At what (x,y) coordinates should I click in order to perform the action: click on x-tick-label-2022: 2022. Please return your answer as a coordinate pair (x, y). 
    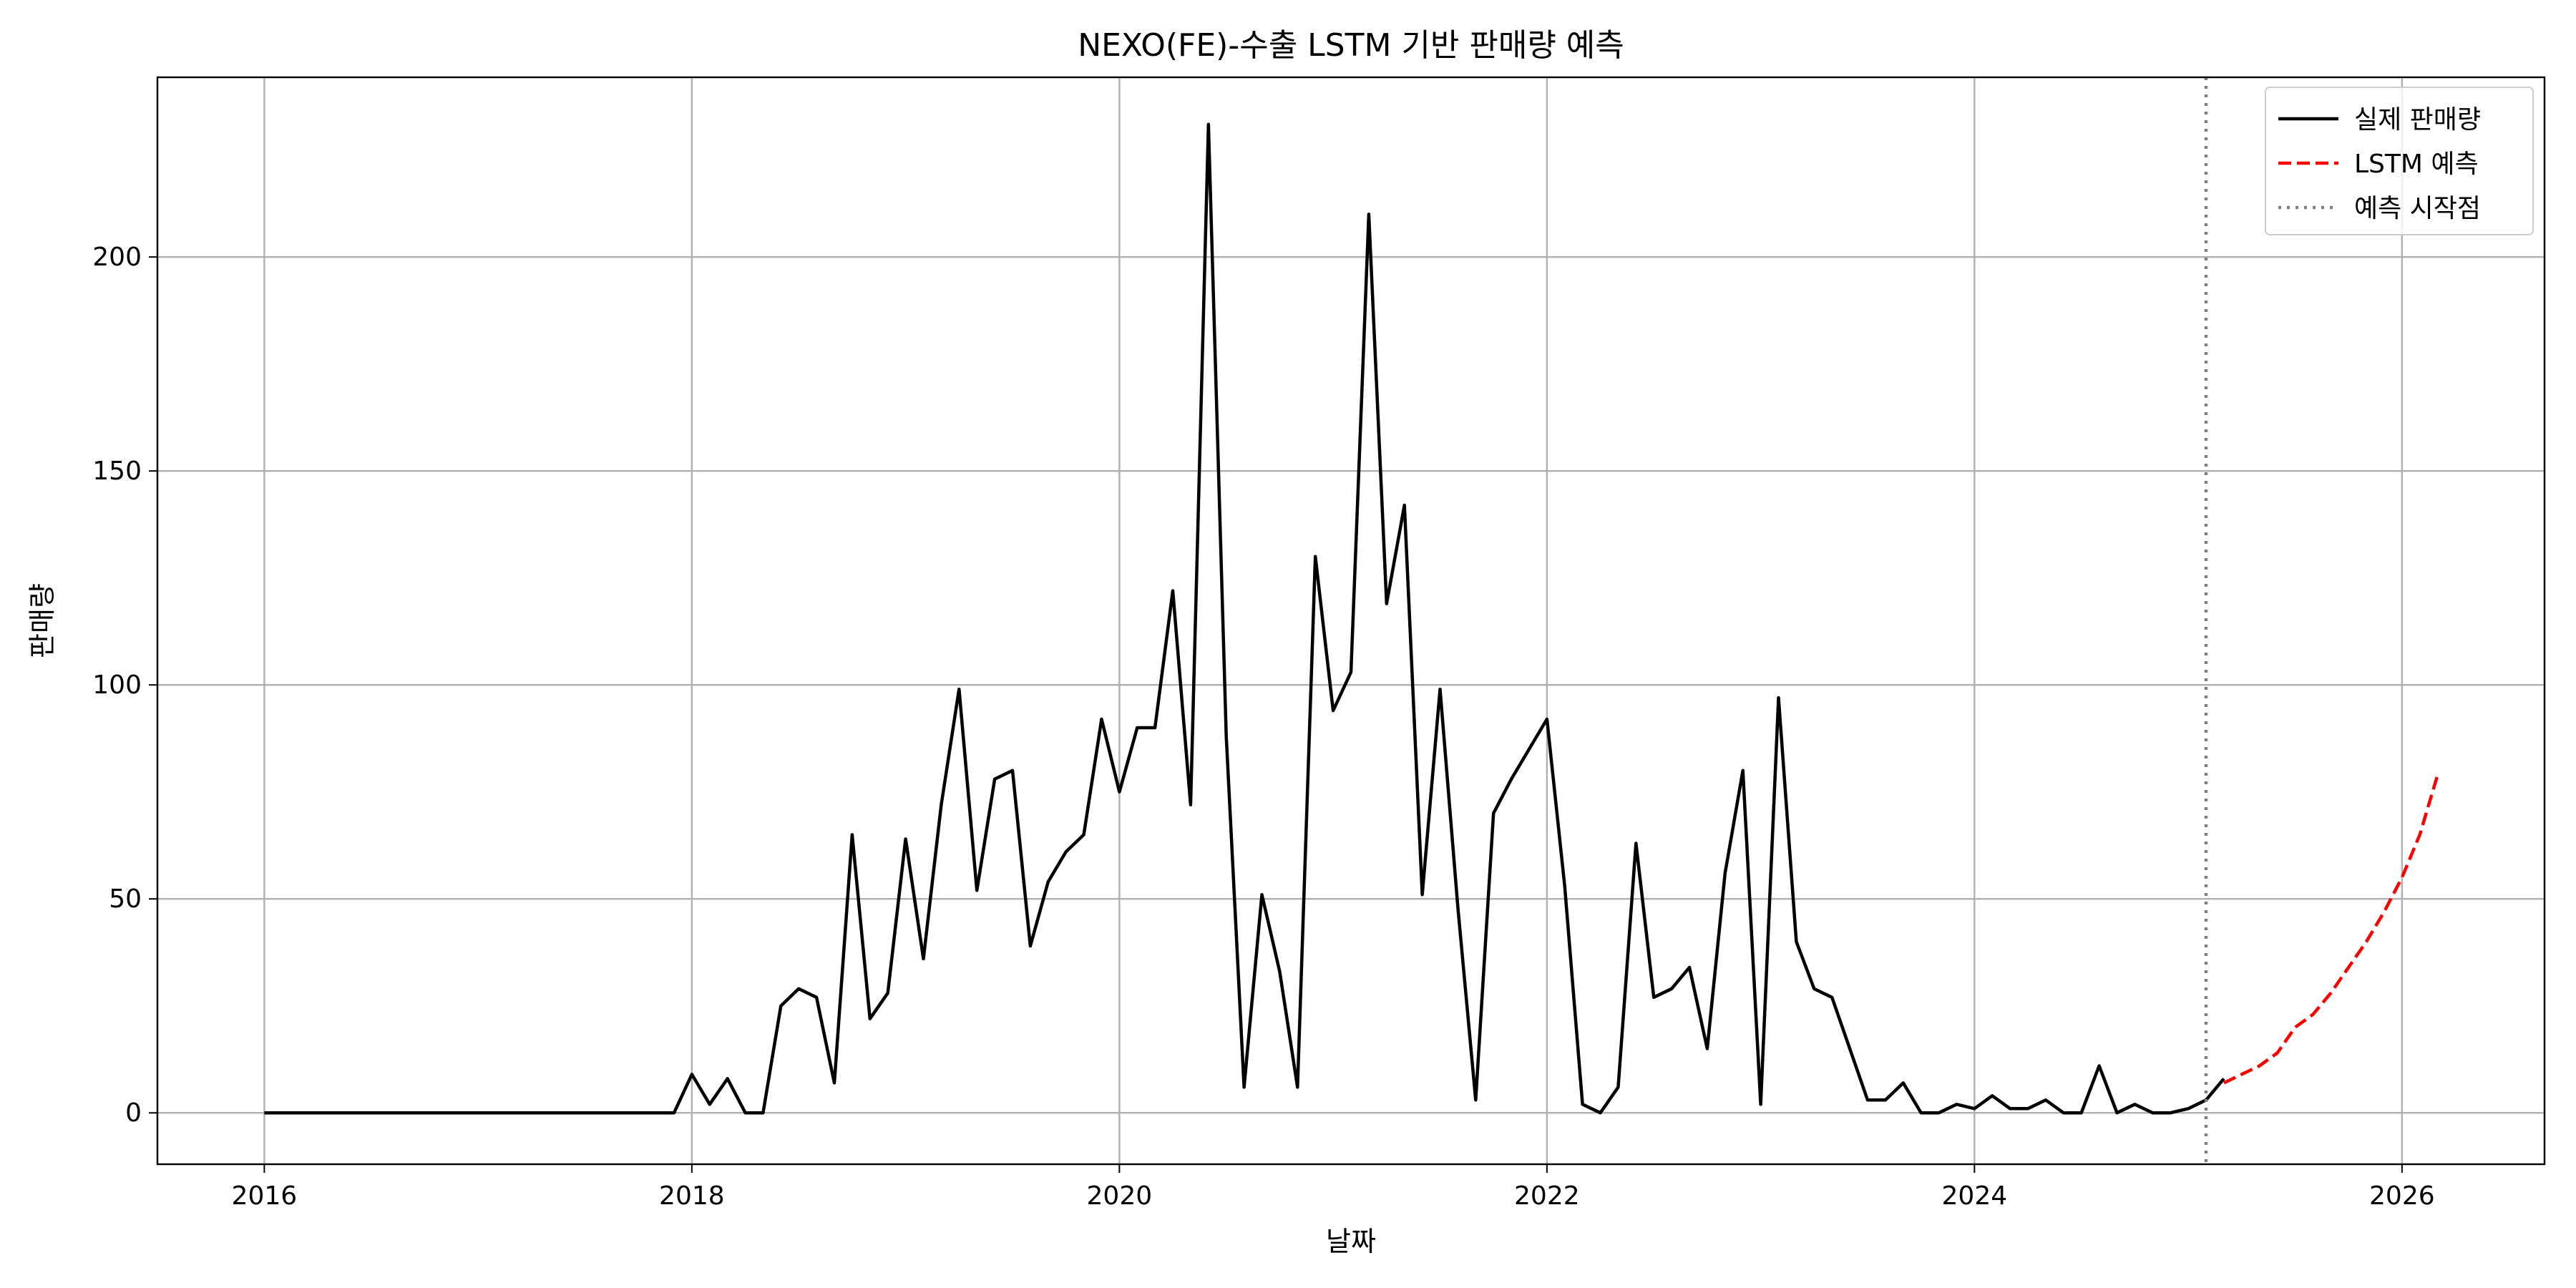
    Looking at the image, I should click on (1547, 1196).